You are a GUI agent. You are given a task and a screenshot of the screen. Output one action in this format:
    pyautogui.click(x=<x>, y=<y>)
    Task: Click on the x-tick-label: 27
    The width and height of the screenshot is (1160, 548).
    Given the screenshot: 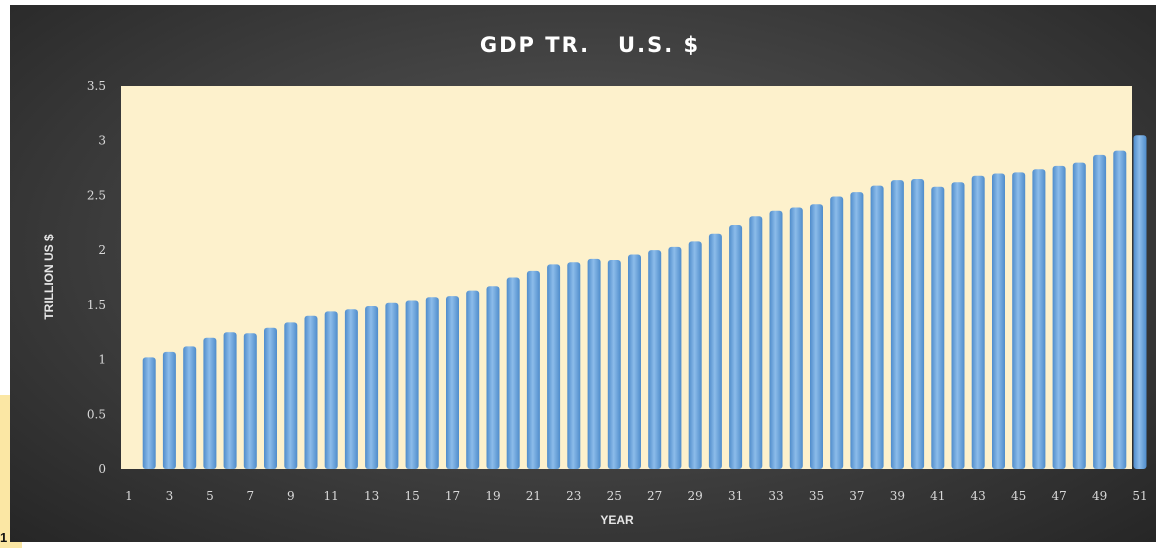 What is the action you would take?
    pyautogui.click(x=654, y=496)
    